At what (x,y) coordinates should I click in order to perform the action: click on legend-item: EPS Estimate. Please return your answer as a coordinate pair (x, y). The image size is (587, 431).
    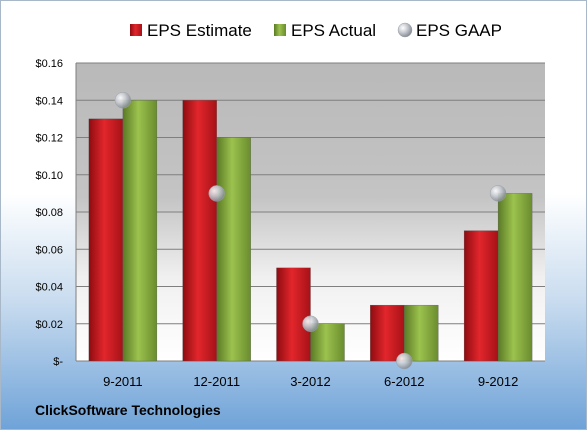
    Looking at the image, I should click on (191, 30).